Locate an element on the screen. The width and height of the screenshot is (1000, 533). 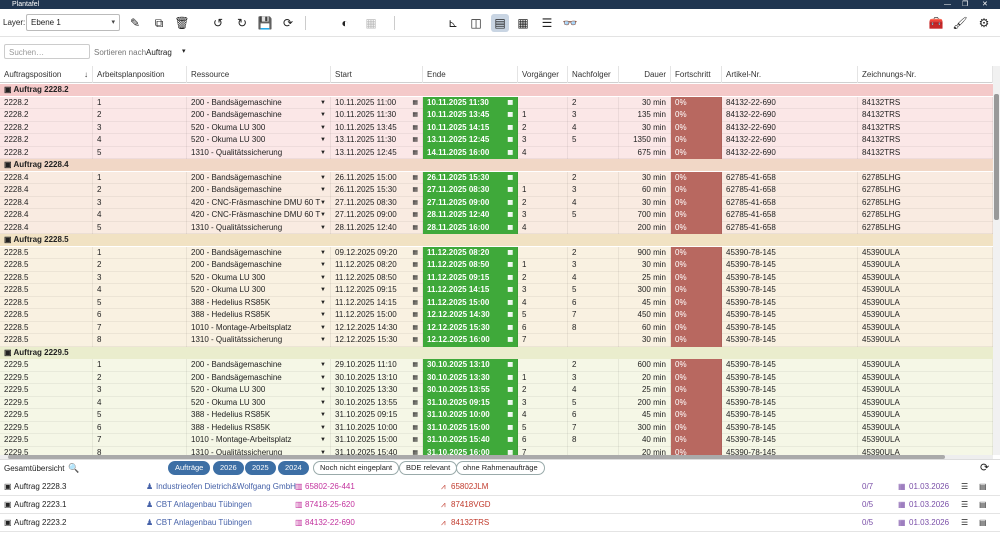
copy-icon: ⧉ is located at coordinates (159, 23).